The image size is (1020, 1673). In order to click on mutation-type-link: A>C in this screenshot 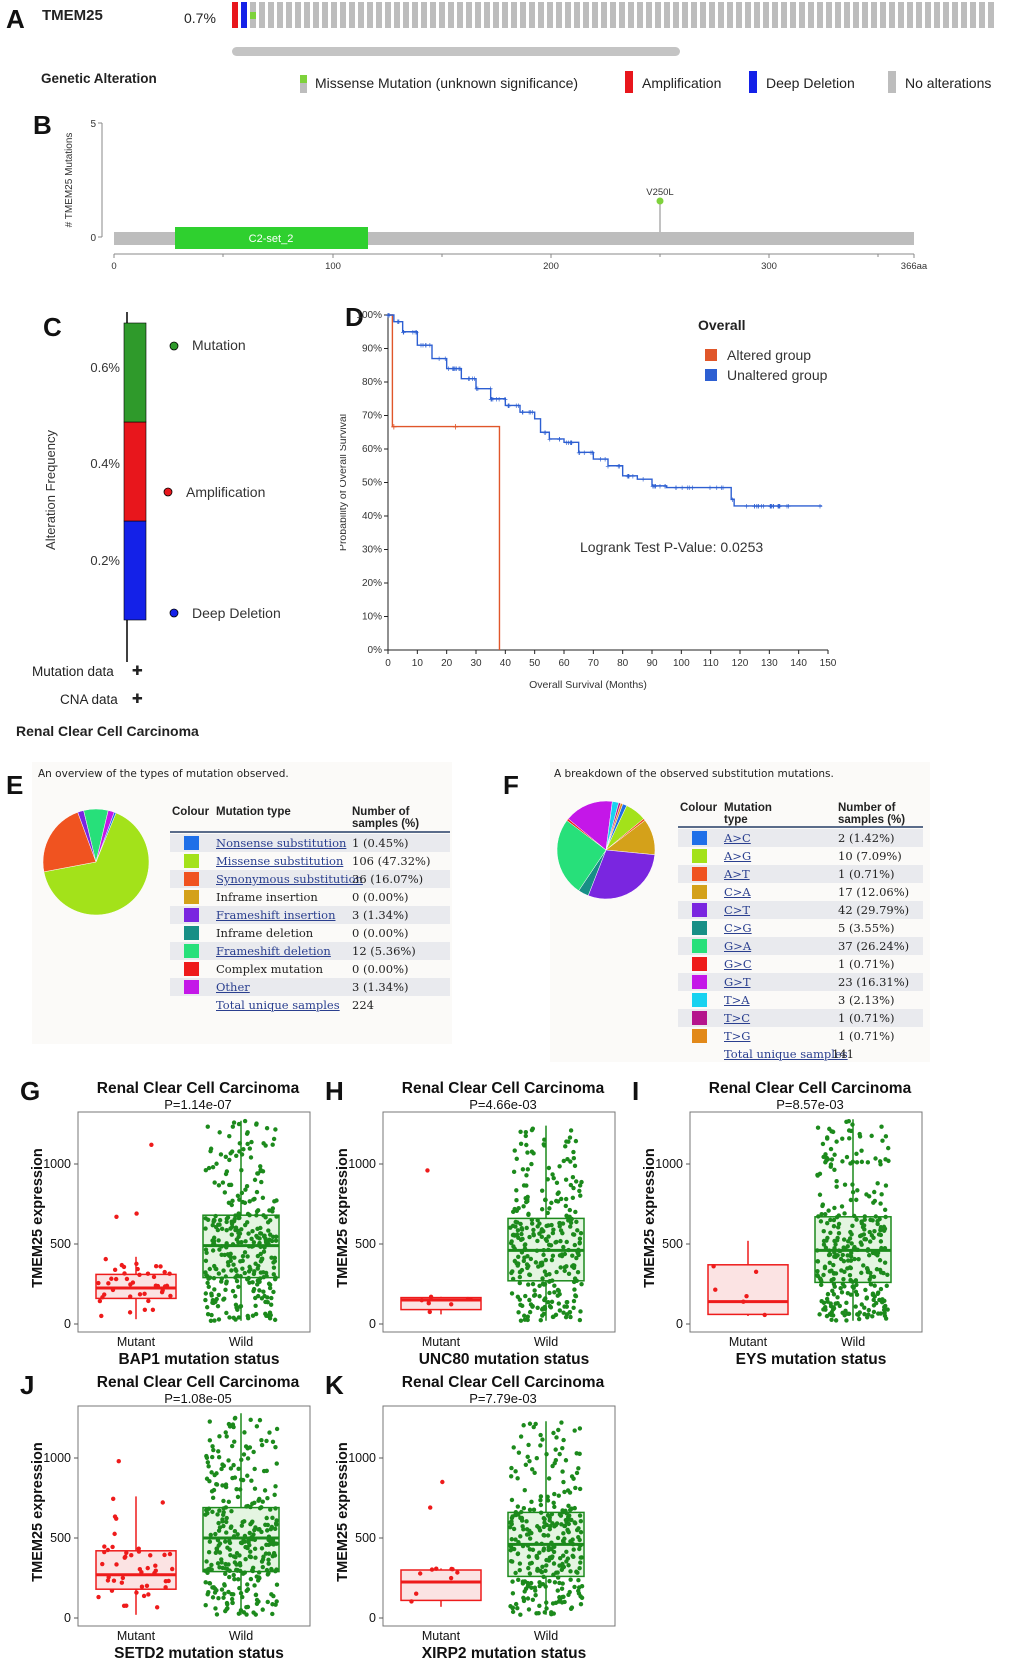, I will do `click(737, 838)`.